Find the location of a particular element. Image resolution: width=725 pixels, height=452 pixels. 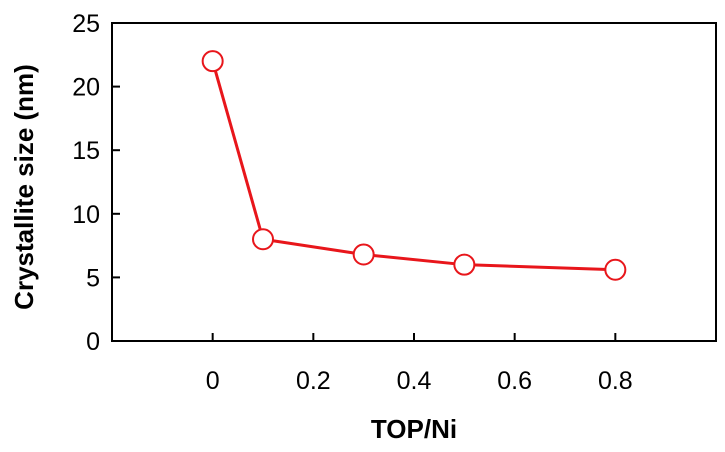

x-tick-label: 0 is located at coordinates (213, 381).